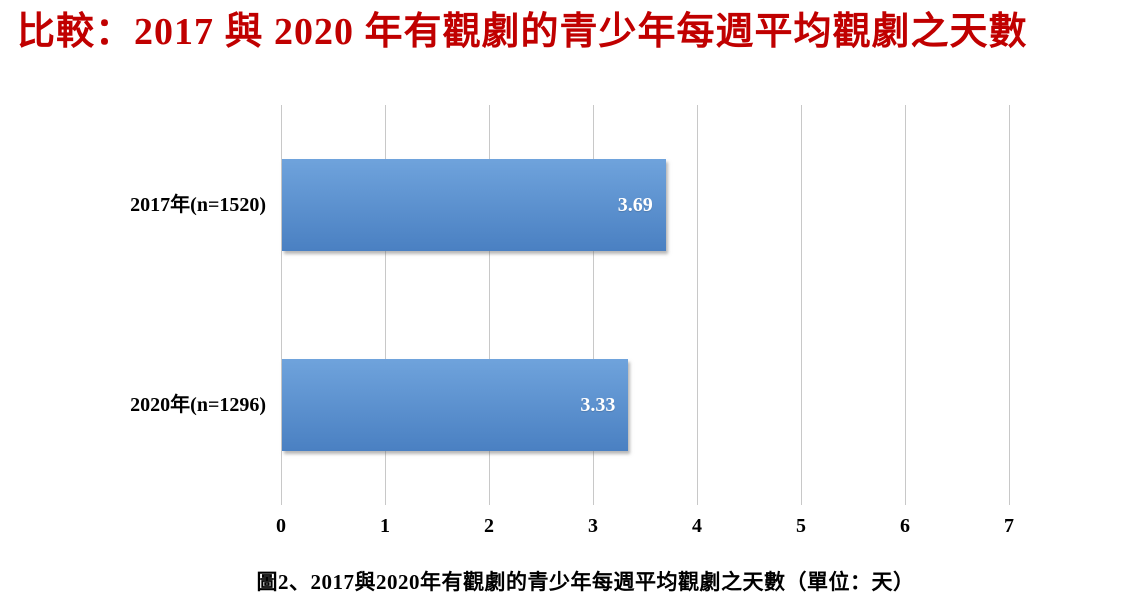  I want to click on category-label: 2020年(n=1296), so click(198, 405).